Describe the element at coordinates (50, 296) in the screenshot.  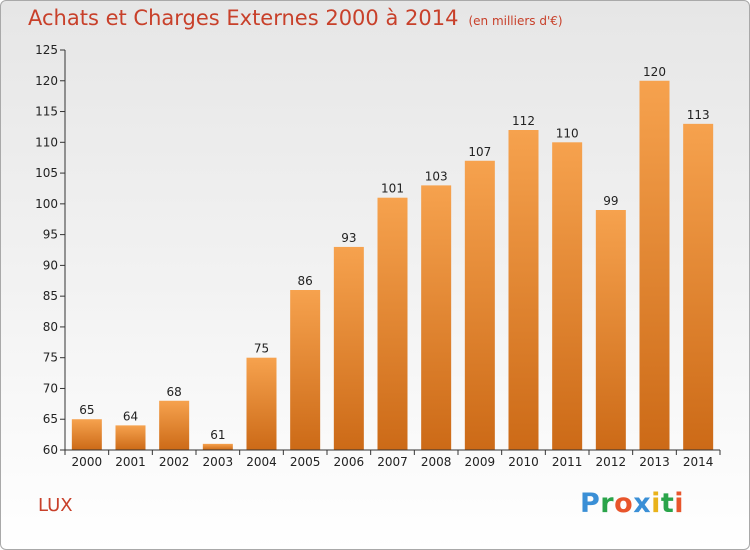
I see `y-tick-label: 85` at that location.